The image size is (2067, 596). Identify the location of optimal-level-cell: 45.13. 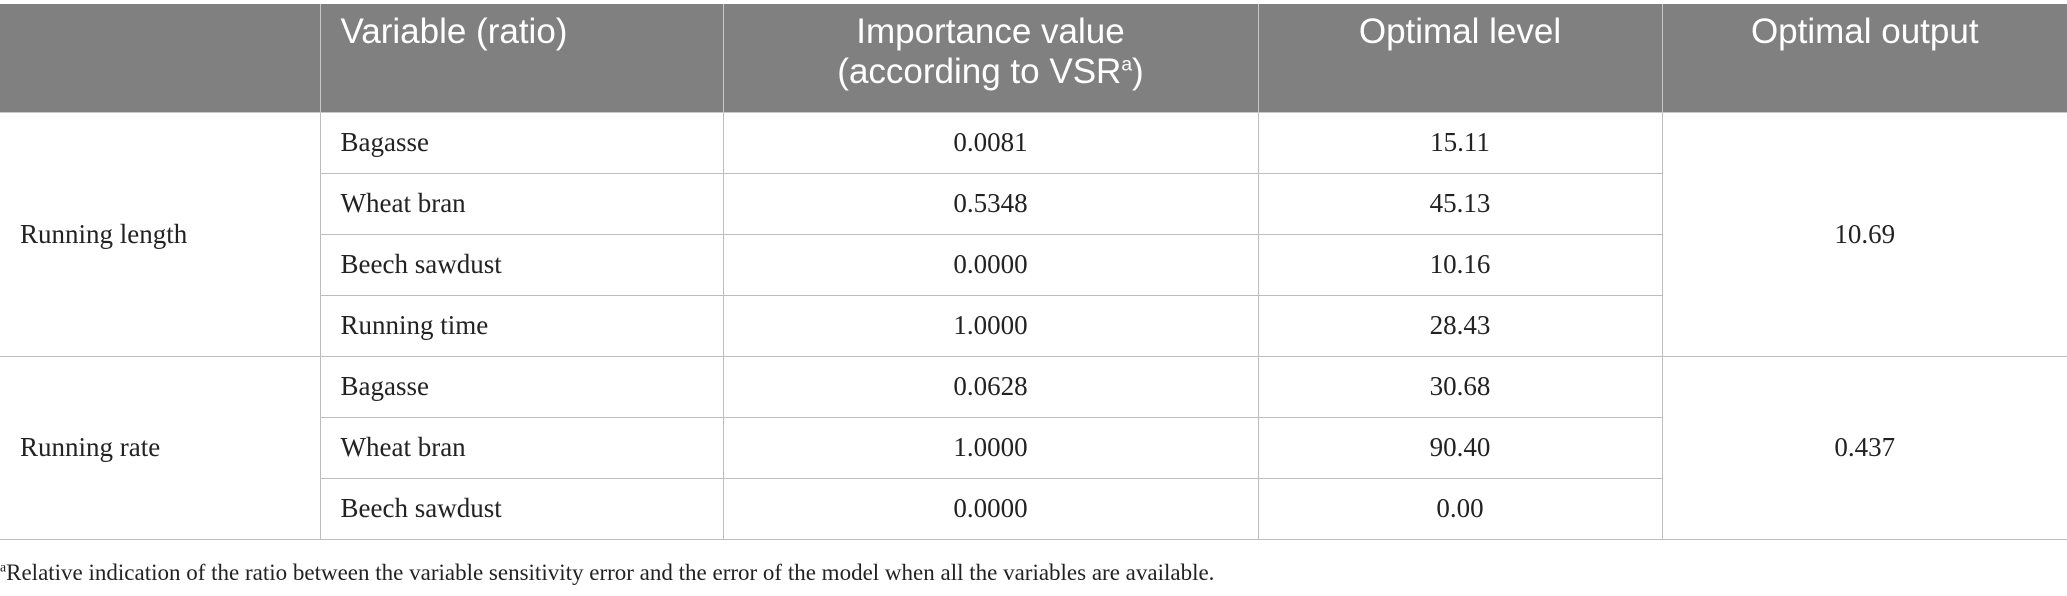
(1459, 203).